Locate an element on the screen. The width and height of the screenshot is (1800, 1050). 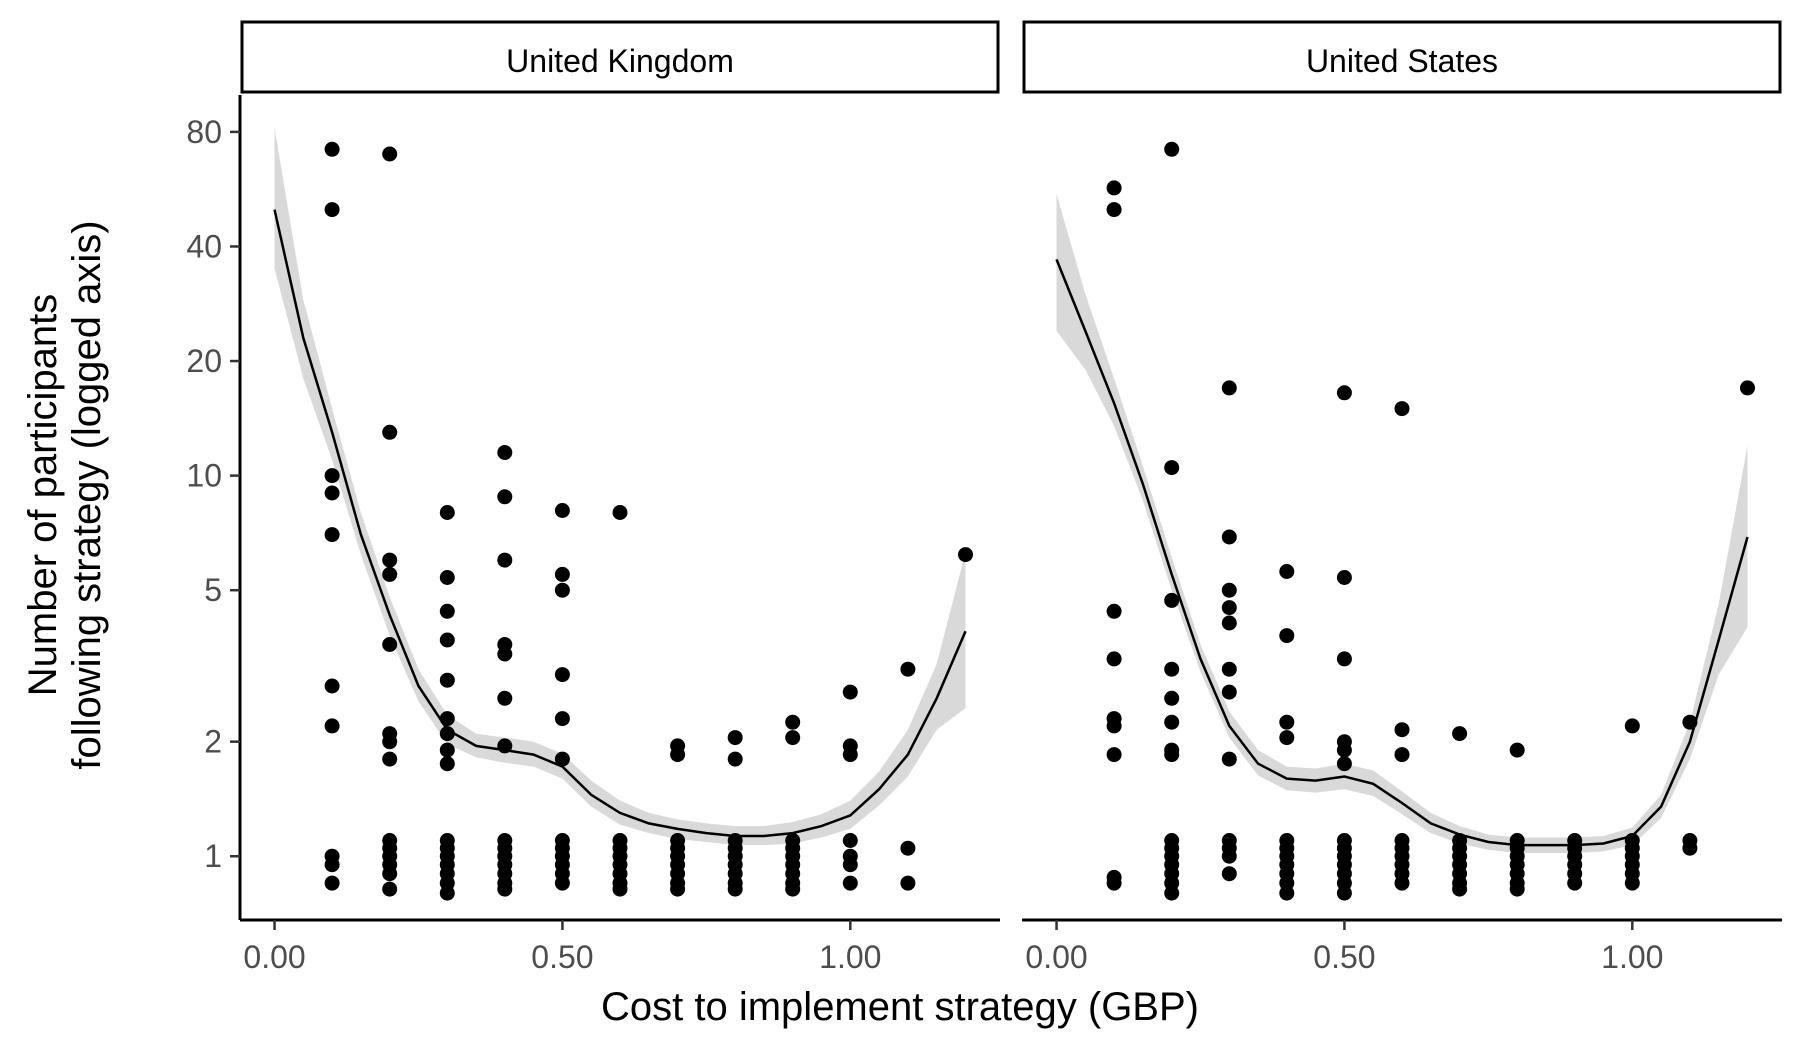
y-tick-label: 40 is located at coordinates (204, 246).